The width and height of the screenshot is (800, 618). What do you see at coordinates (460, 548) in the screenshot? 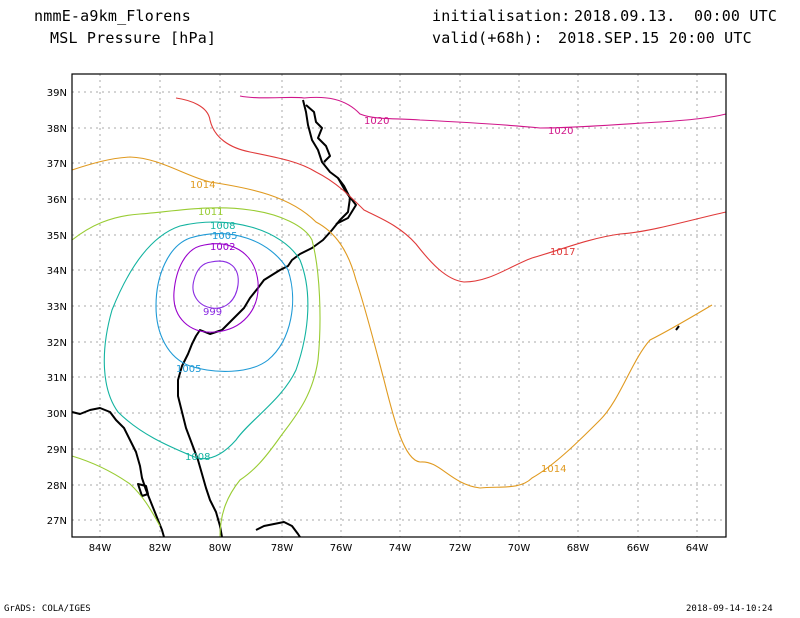
I see `lon-label: 72W` at bounding box center [460, 548].